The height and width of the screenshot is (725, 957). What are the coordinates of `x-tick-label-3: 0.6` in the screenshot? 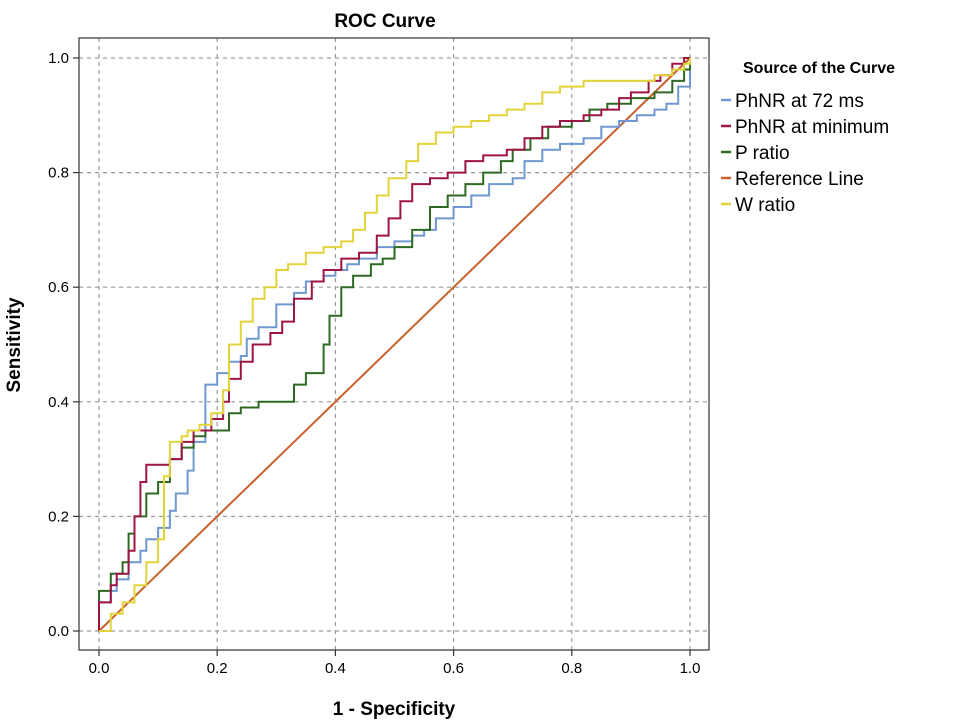 It's located at (453, 668).